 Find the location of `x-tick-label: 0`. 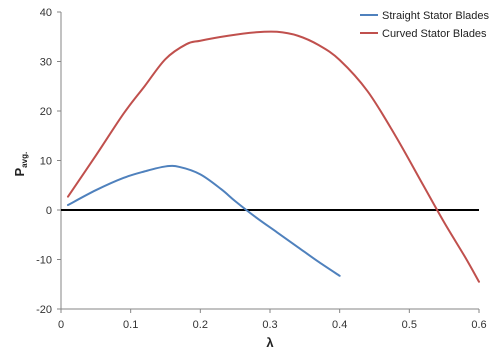

x-tick-label: 0 is located at coordinates (61, 325).